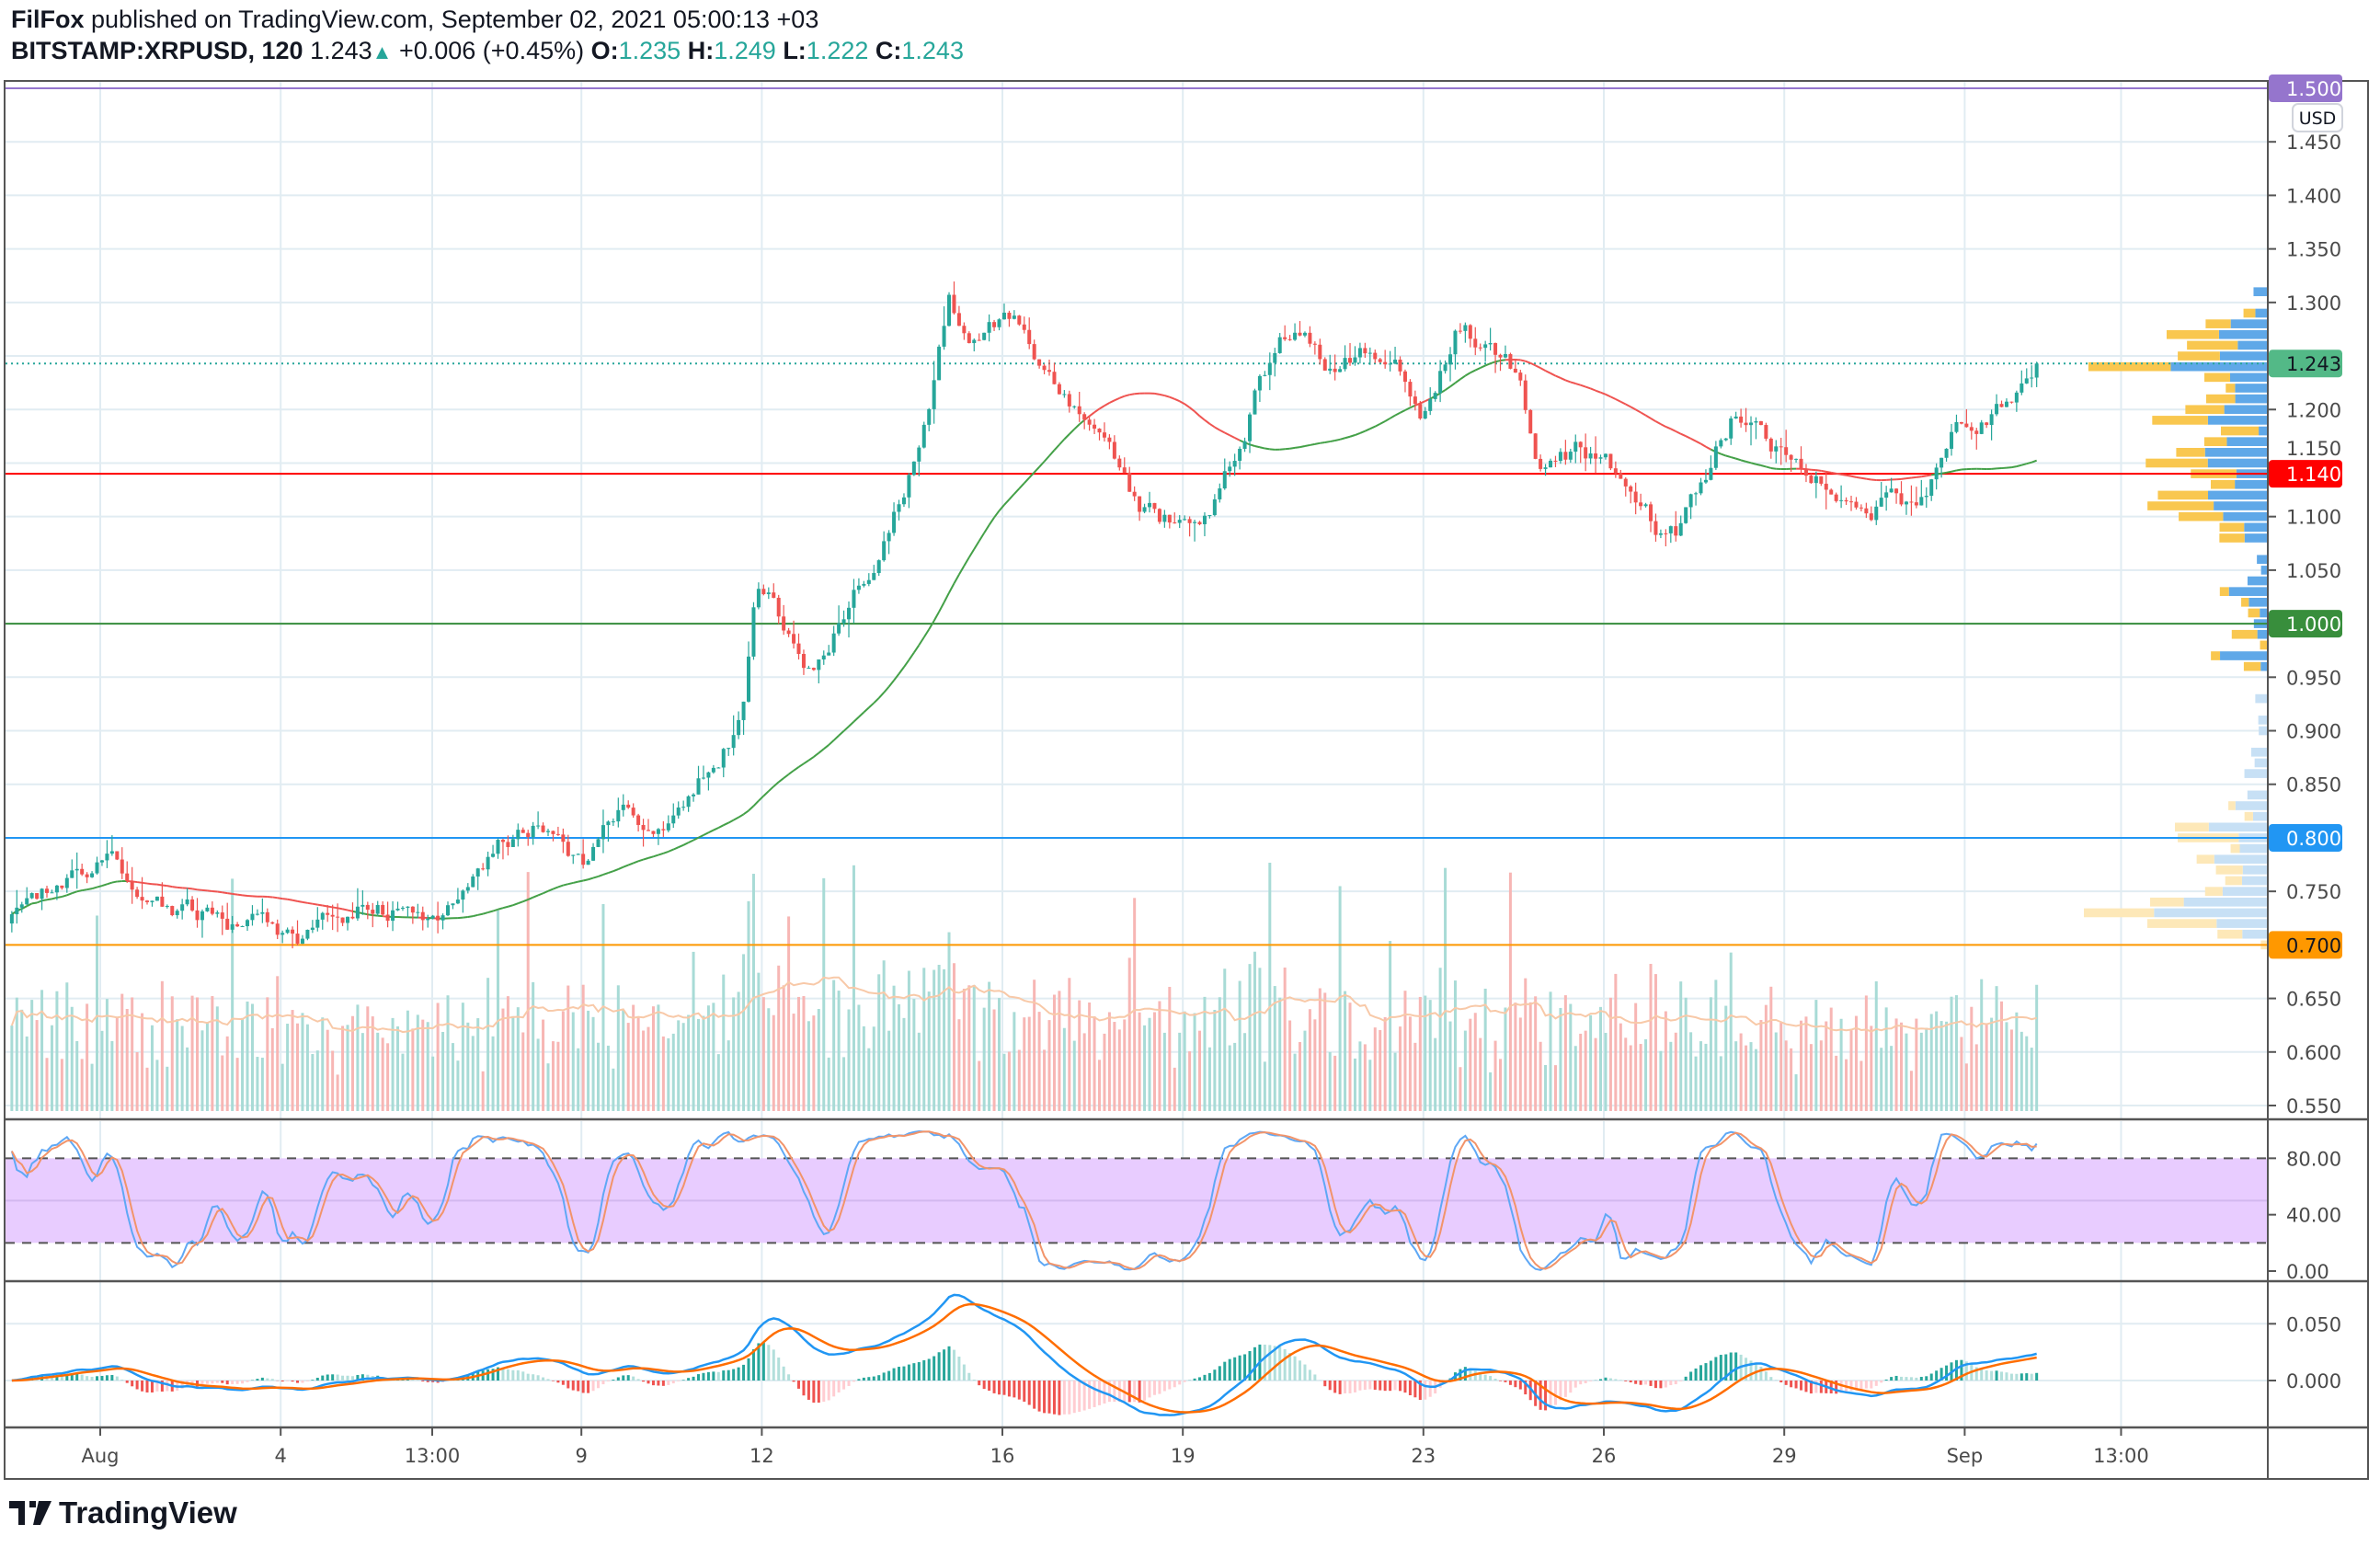 This screenshot has height=1547, width=2380. What do you see at coordinates (123, 1512) in the screenshot?
I see `tradingview-logo: TradingView` at bounding box center [123, 1512].